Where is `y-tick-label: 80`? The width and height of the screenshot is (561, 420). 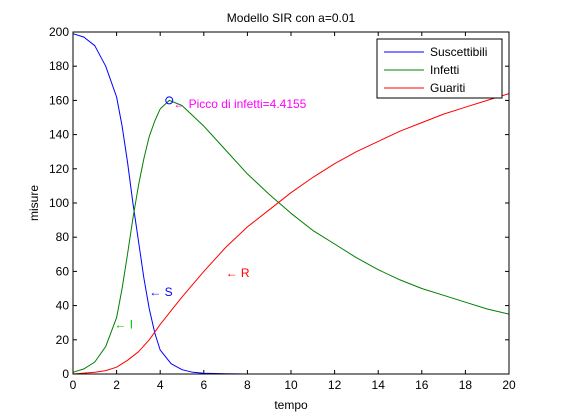 y-tick-label: 80 is located at coordinates (63, 237).